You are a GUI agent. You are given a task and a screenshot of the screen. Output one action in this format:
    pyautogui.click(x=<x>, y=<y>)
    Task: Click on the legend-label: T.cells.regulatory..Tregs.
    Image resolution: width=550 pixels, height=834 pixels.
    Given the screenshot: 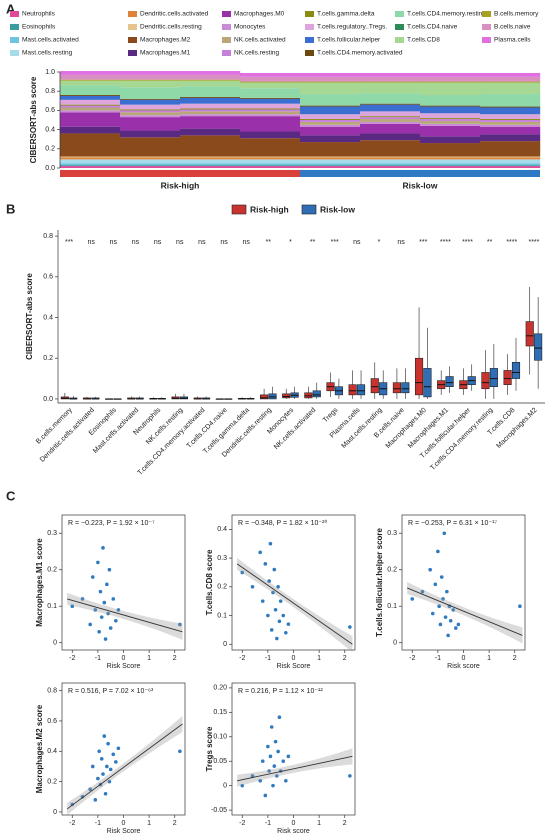 What is the action you would take?
    pyautogui.click(x=352, y=27)
    